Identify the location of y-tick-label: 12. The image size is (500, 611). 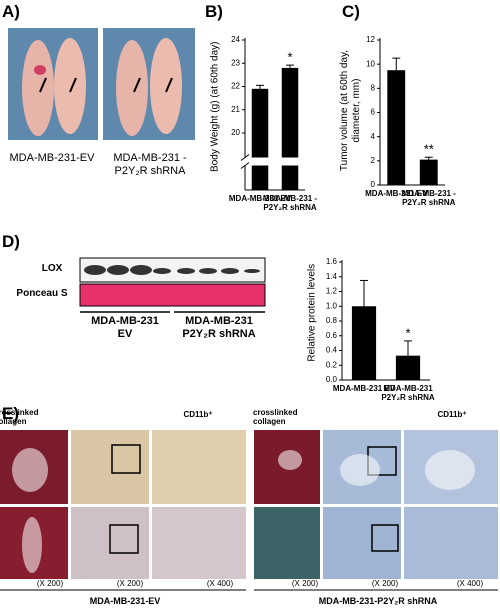
(370, 39).